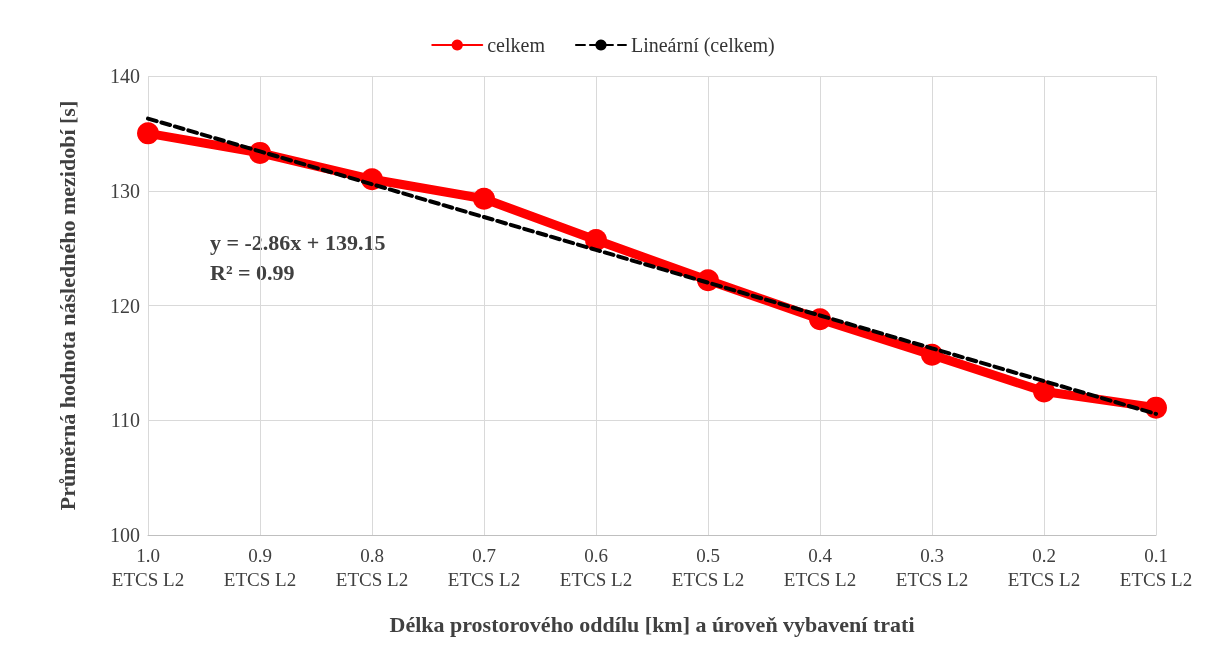 The image size is (1206, 653). I want to click on y-tick-label: 130, so click(125, 190).